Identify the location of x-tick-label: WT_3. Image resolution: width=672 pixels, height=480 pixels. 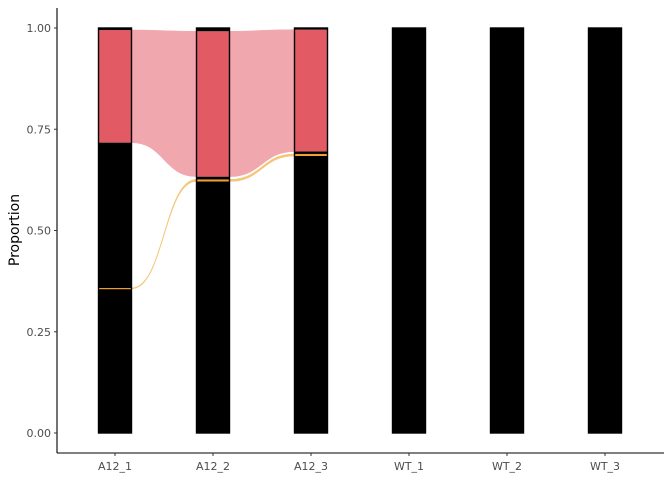
(605, 466).